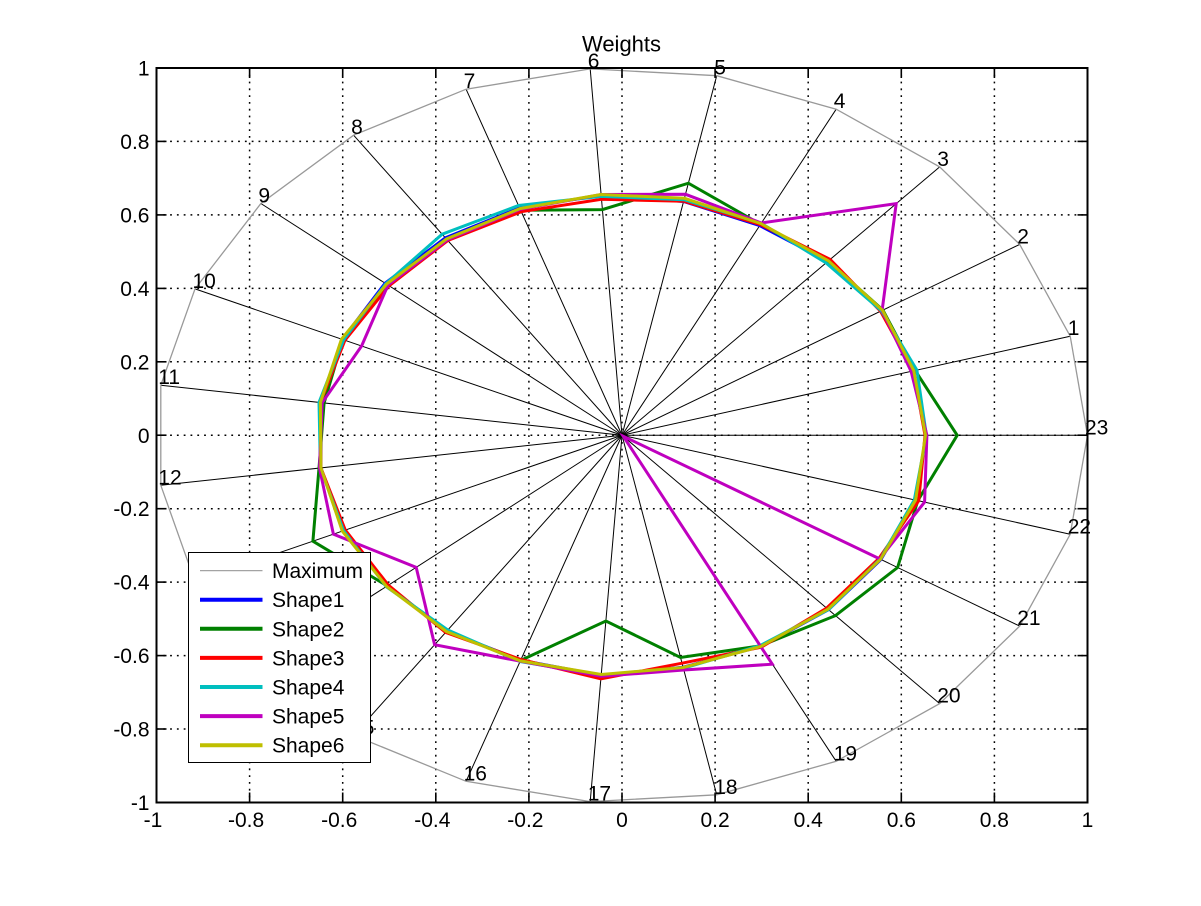 This screenshot has height=906, width=1201. What do you see at coordinates (308, 688) in the screenshot?
I see `svg-text: Shape4` at bounding box center [308, 688].